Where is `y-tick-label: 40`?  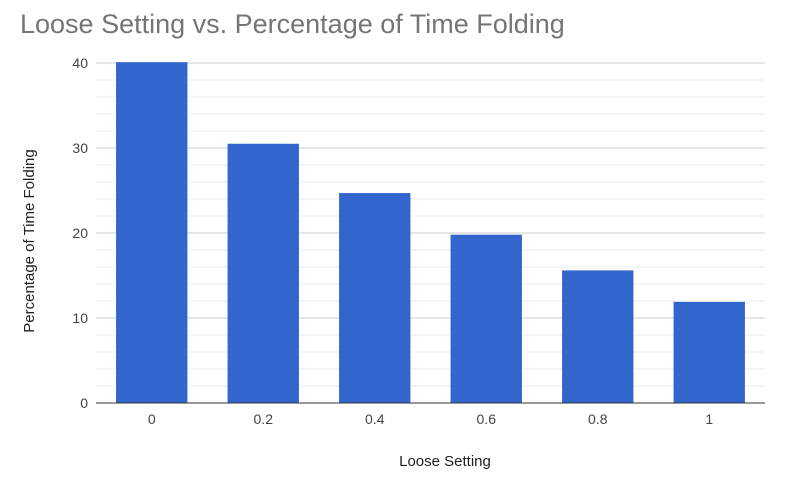
y-tick-label: 40 is located at coordinates (80, 63).